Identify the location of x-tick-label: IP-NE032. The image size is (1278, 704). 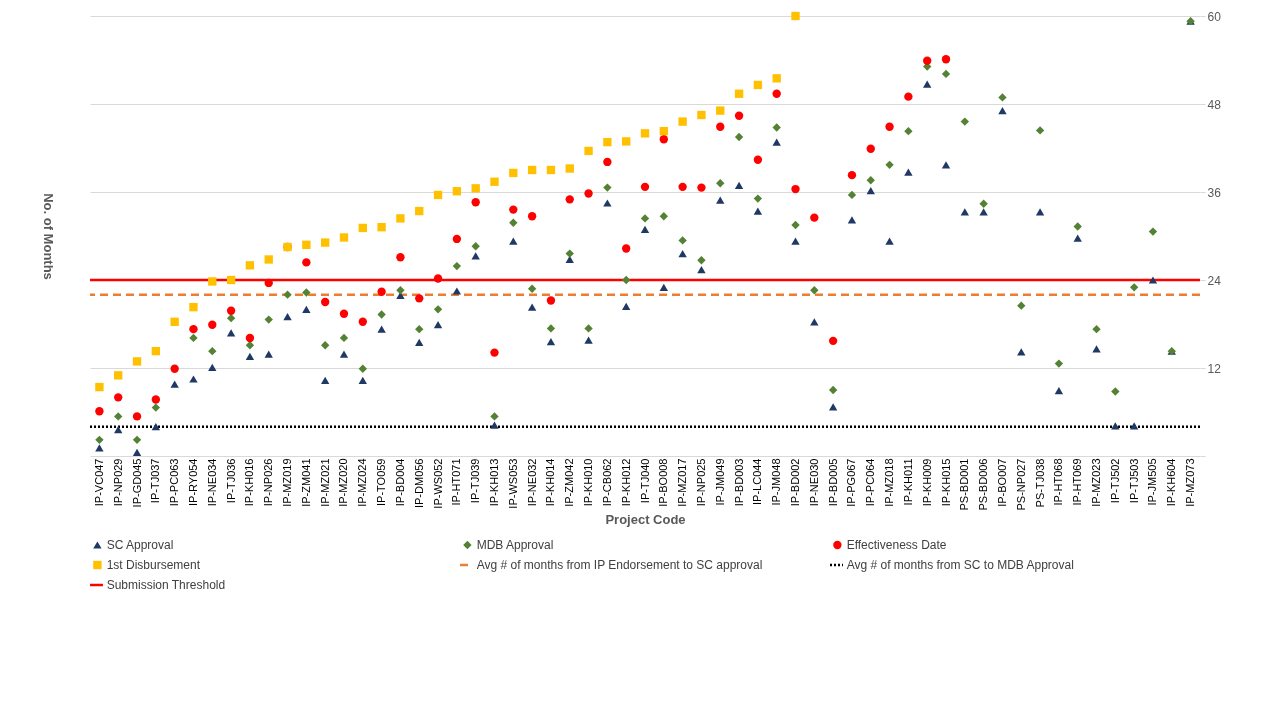
(531, 482).